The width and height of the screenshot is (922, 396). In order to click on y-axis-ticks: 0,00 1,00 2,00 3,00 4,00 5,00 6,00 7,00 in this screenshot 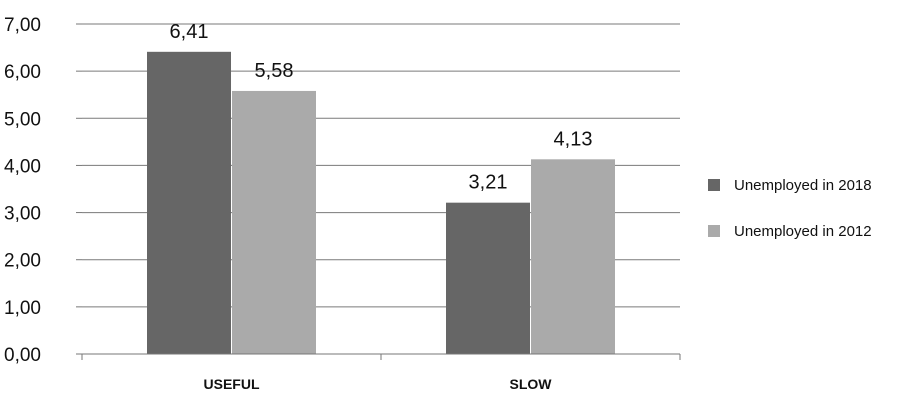, I will do `click(43, 190)`.